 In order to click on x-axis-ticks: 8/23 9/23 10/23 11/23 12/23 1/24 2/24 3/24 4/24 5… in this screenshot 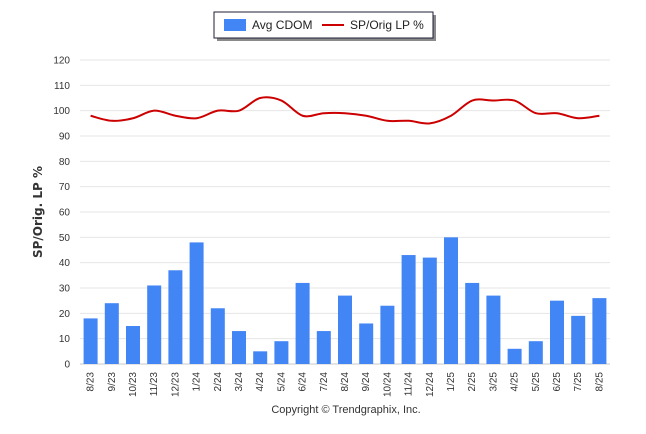, I will do `click(346, 384)`.